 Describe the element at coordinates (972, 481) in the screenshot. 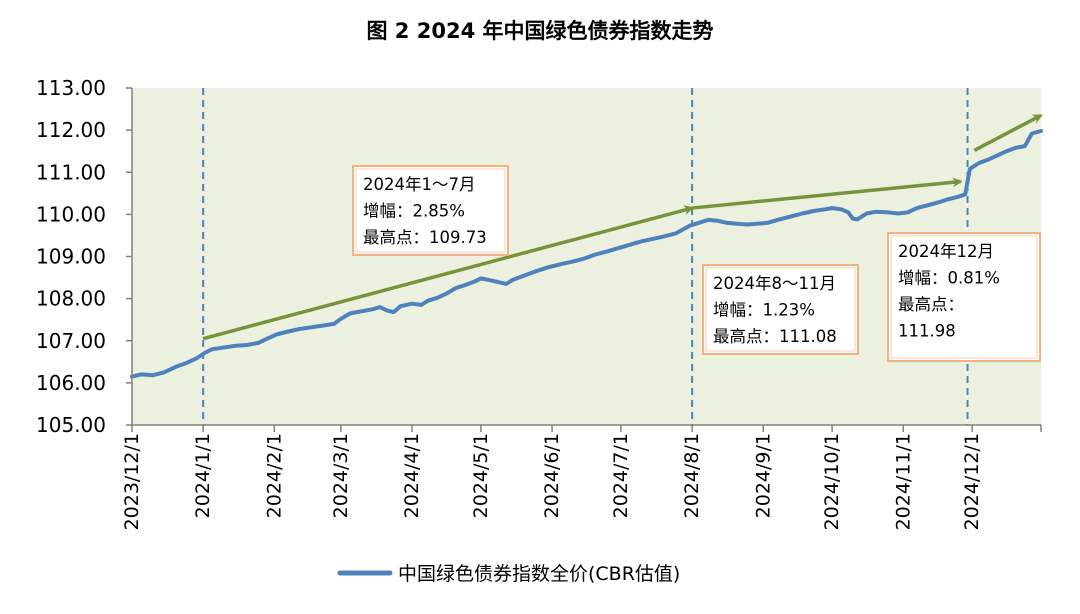

I see `x-tick-label-12: 2024/12/1` at that location.